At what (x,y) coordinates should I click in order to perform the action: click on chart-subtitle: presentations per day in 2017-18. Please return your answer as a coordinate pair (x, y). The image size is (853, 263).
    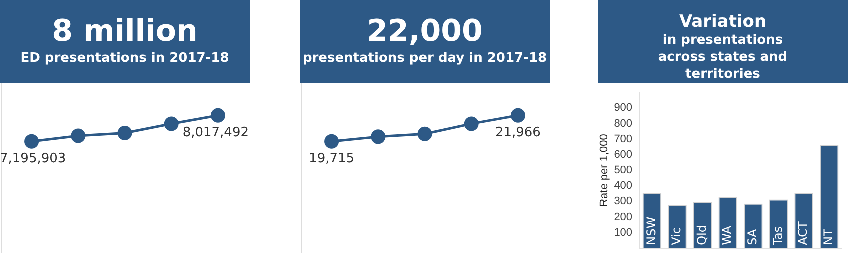
    Looking at the image, I should click on (425, 58).